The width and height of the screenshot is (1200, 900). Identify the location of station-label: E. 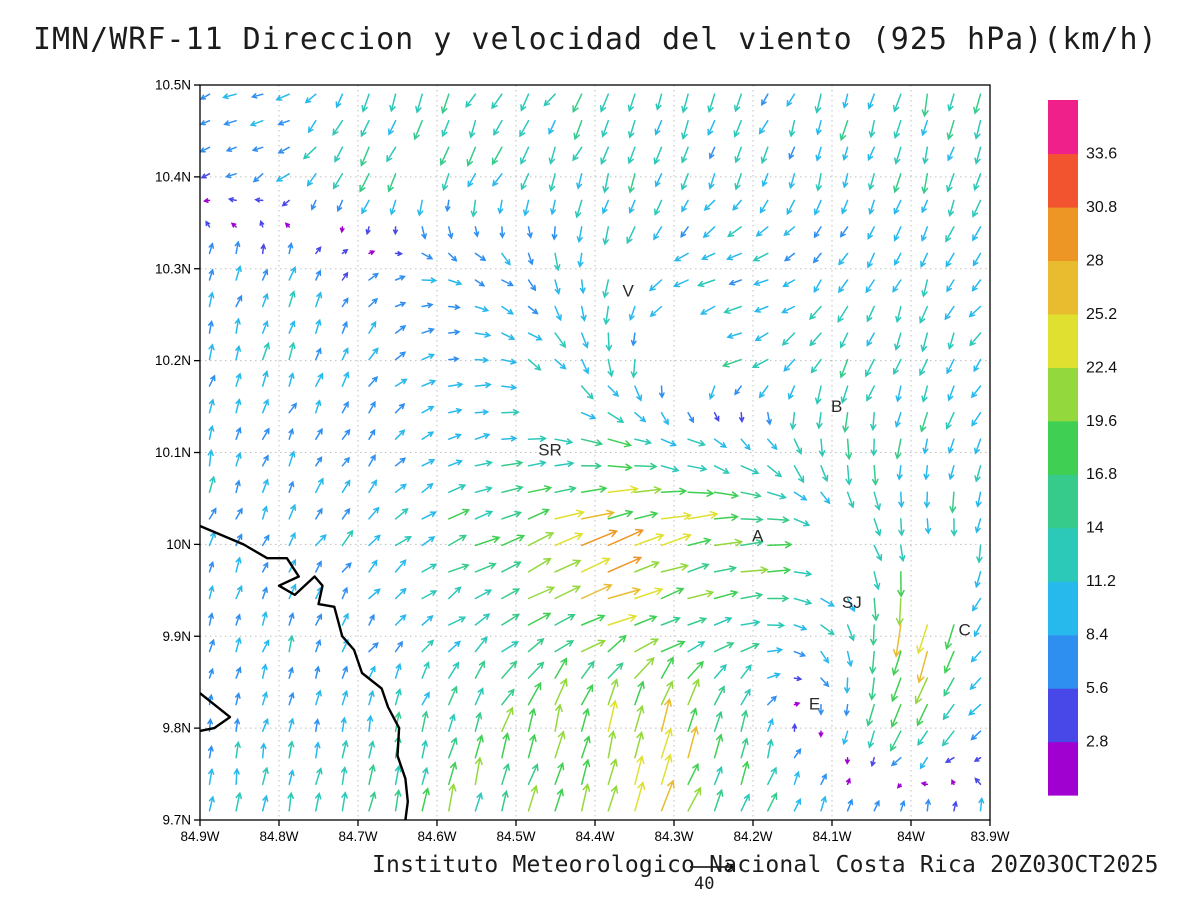
(814, 704).